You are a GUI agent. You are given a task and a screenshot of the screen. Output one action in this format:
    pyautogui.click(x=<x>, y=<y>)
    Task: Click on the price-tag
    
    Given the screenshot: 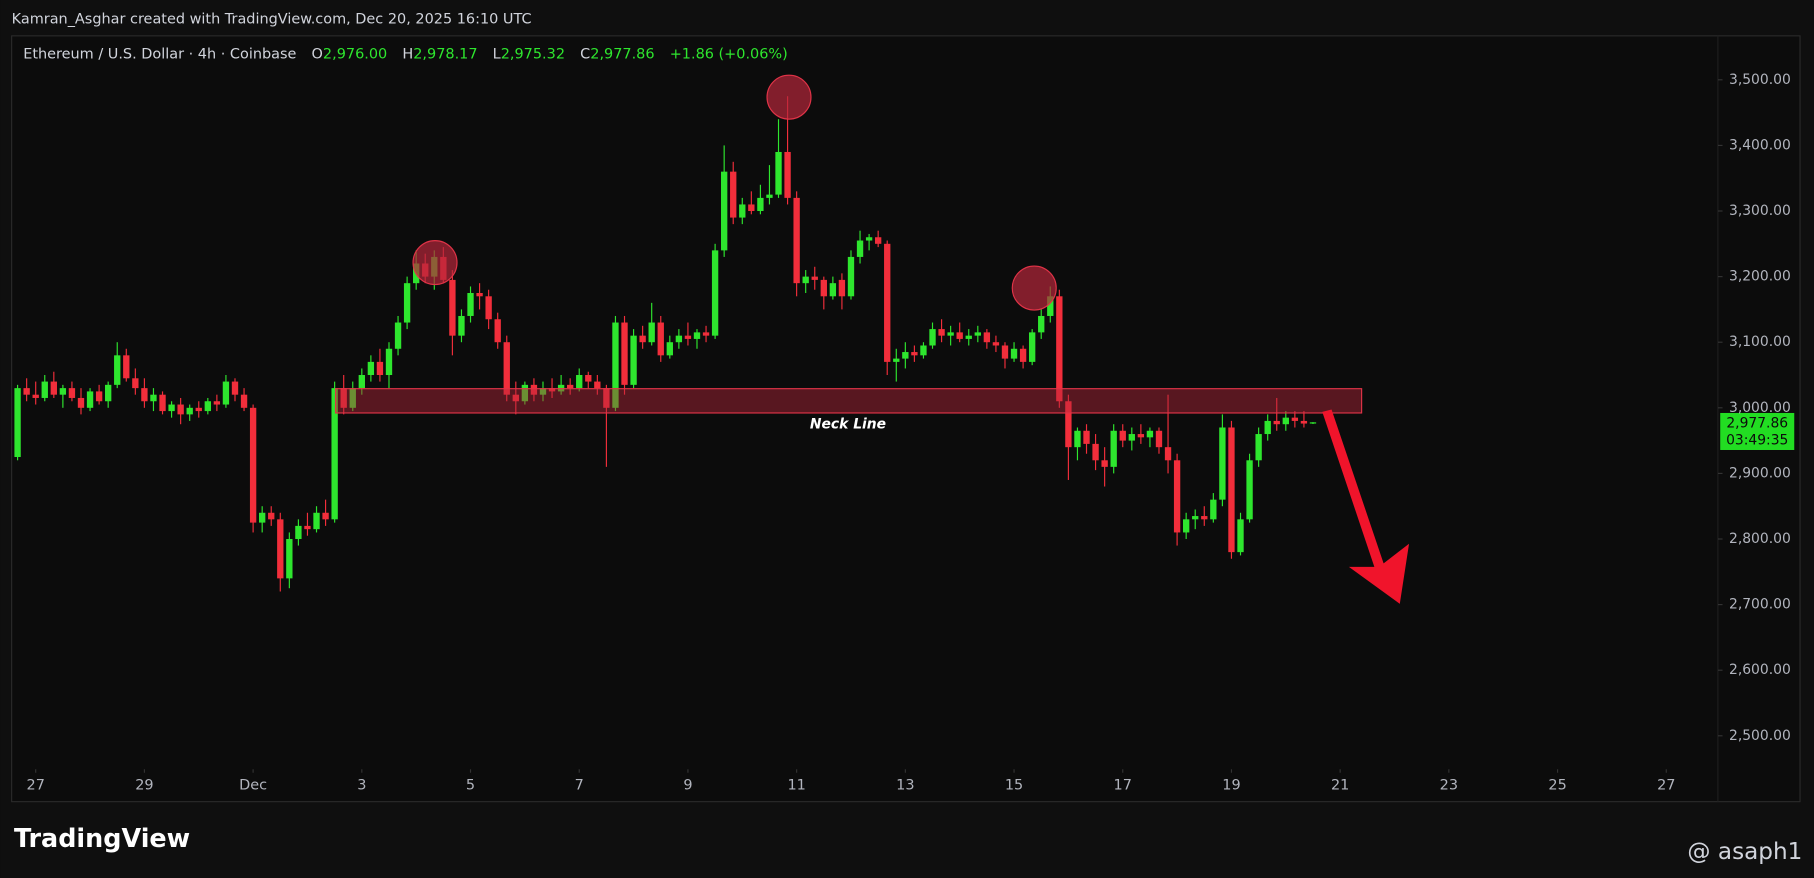 What is the action you would take?
    pyautogui.click(x=1757, y=431)
    